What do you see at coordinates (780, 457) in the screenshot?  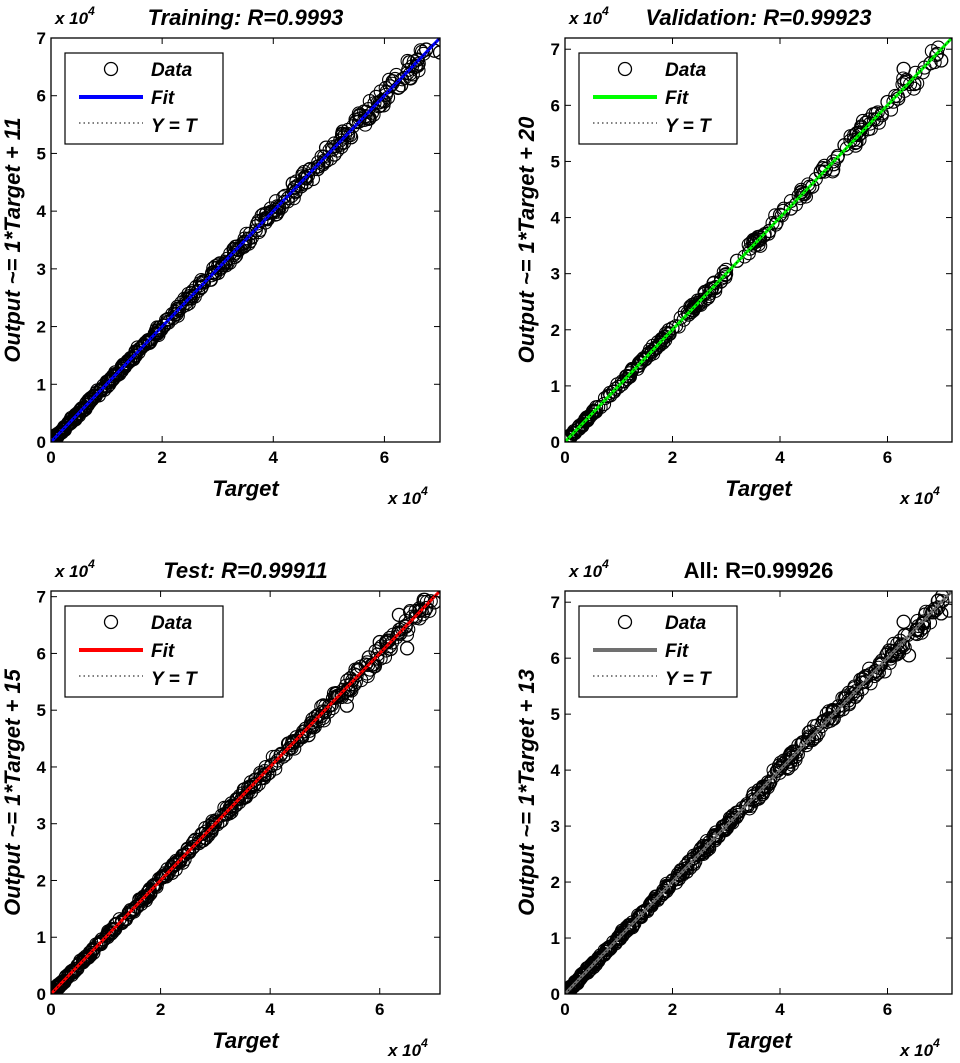 I see `x-tick-label: 4` at bounding box center [780, 457].